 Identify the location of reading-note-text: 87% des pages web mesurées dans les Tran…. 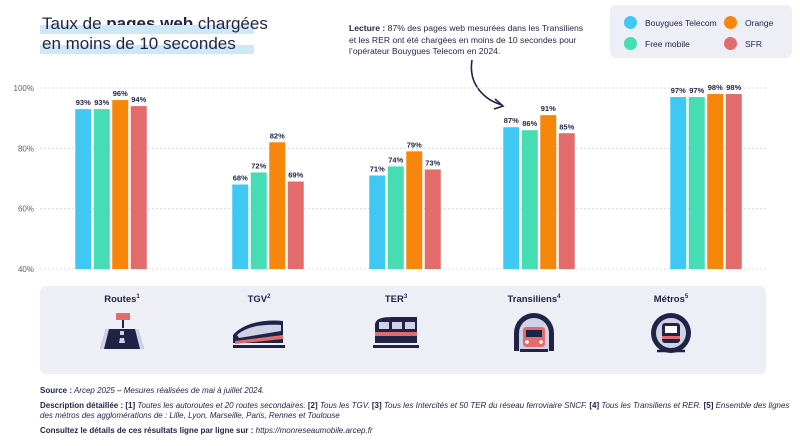
(466, 39).